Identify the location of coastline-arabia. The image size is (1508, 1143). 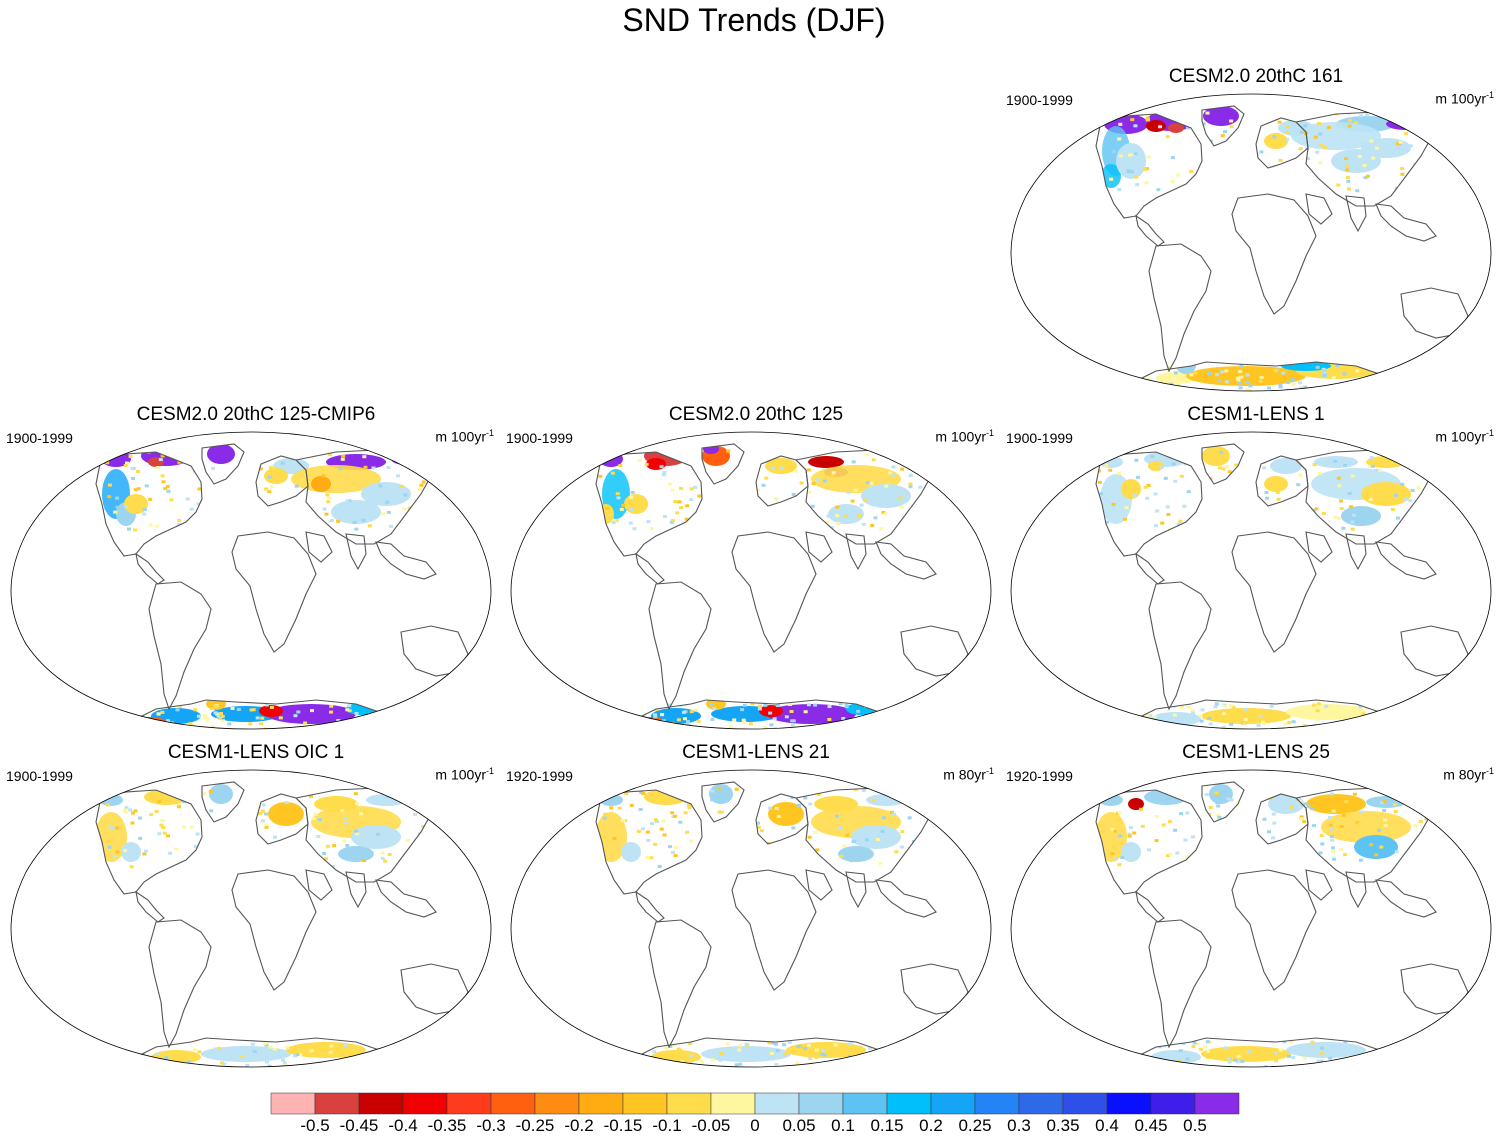
(319, 547).